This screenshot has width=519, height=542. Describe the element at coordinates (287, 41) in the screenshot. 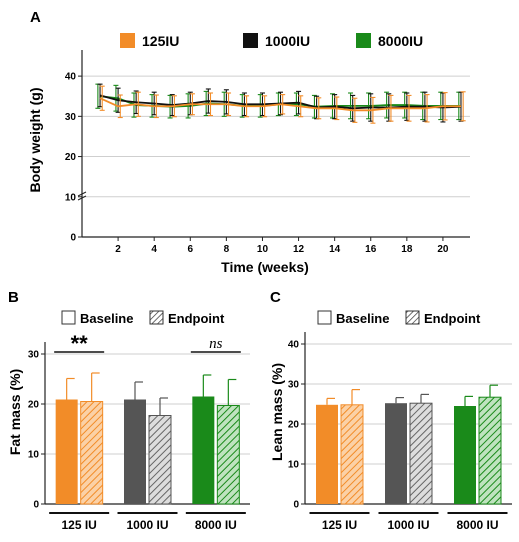

I see `legend-label: 1000IU` at that location.